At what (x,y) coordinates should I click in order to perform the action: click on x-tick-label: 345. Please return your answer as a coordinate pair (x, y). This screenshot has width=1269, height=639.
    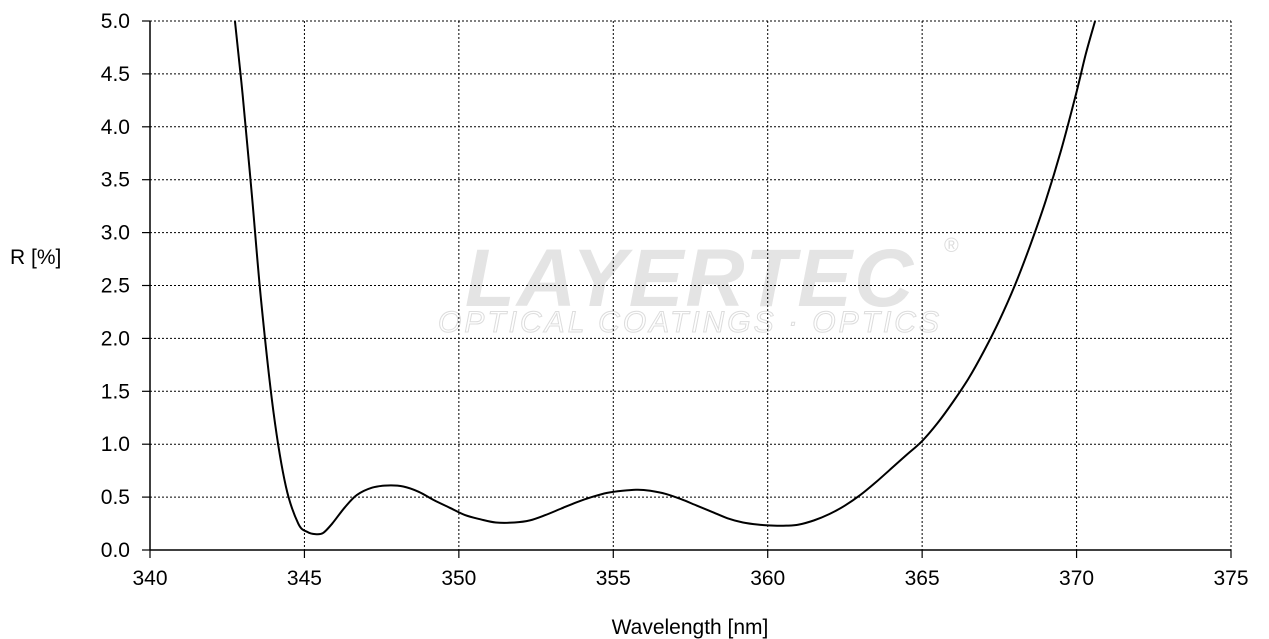
    Looking at the image, I should click on (304, 578).